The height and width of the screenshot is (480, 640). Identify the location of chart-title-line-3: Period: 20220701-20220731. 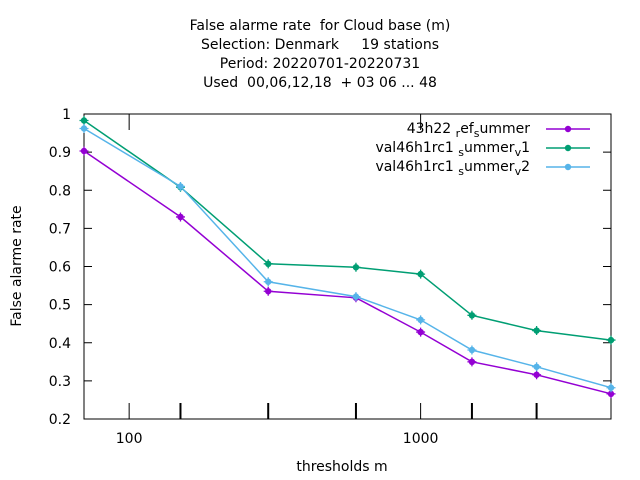
(320, 64).